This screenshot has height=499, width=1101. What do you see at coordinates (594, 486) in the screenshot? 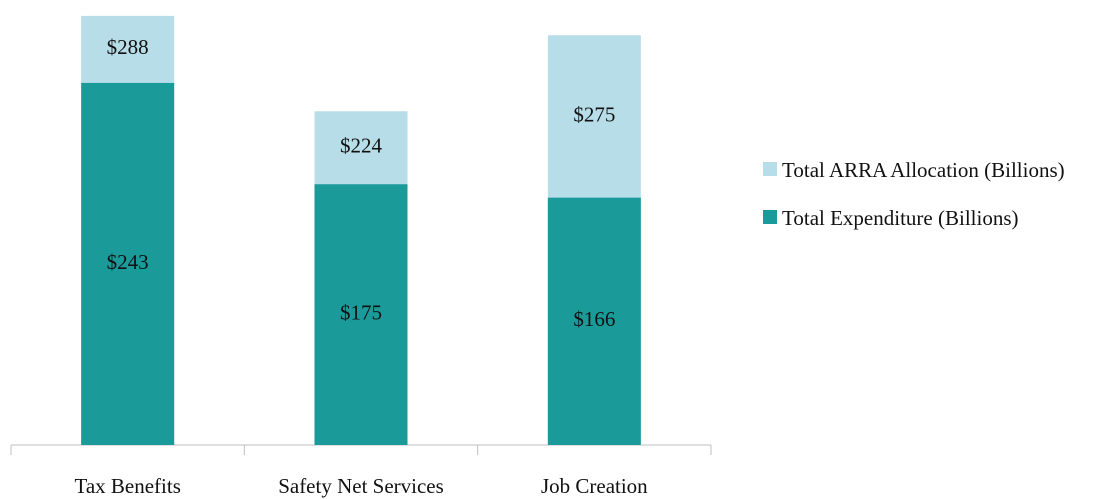
I see `x-tick-label: Job Creation` at bounding box center [594, 486].